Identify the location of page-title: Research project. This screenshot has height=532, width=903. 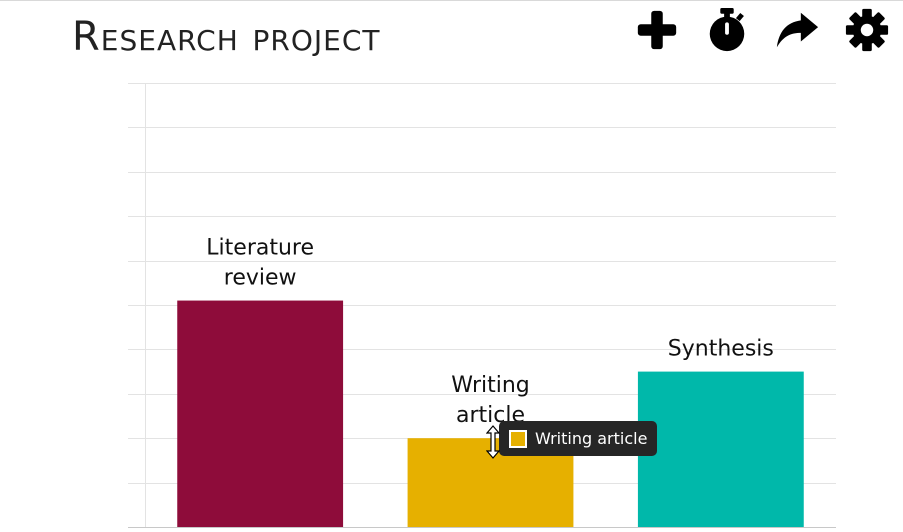
(226, 37).